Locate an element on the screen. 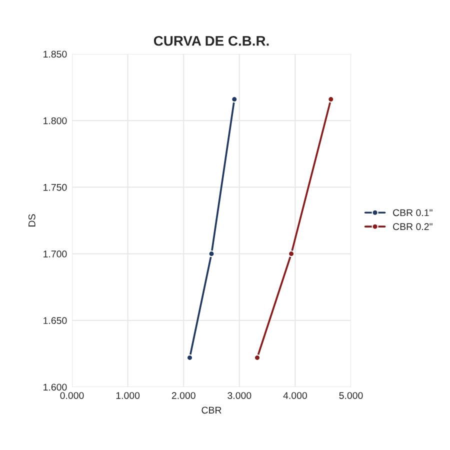  y-tick-label: 1.650 is located at coordinates (55, 320).